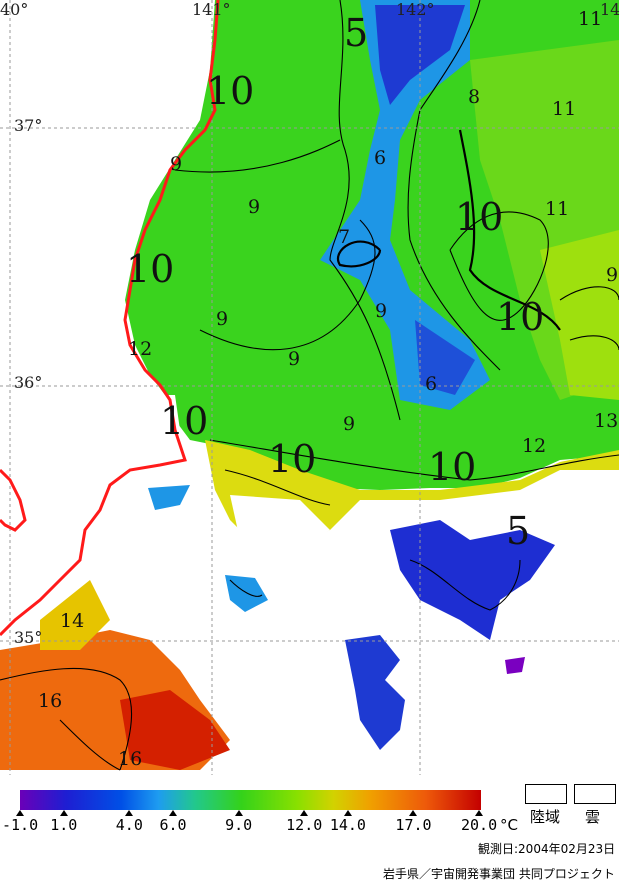  What do you see at coordinates (13, 500) in the screenshot?
I see `coastline-inlet` at bounding box center [13, 500].